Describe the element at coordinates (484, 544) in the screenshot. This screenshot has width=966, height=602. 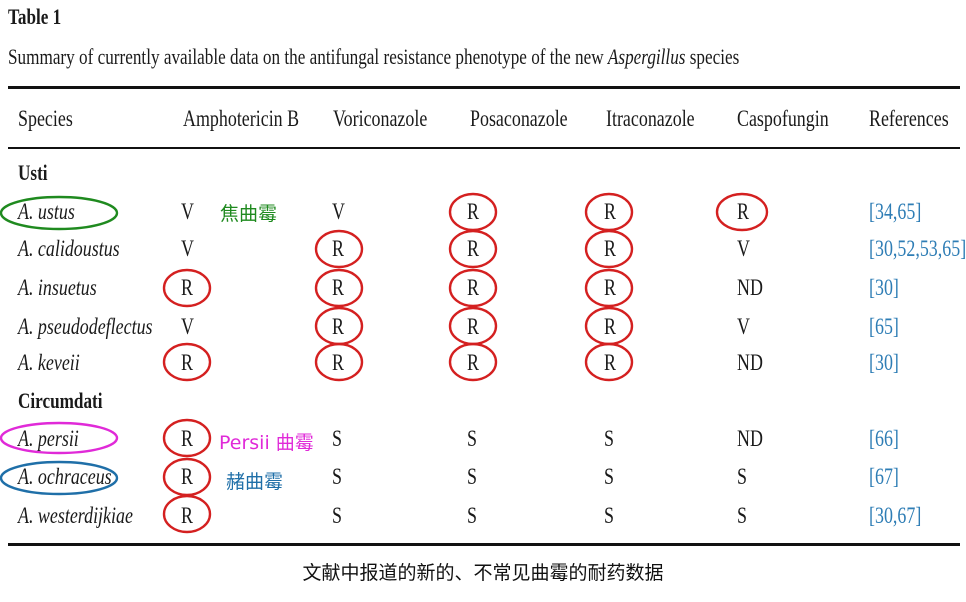
I see `bottom-rule` at that location.